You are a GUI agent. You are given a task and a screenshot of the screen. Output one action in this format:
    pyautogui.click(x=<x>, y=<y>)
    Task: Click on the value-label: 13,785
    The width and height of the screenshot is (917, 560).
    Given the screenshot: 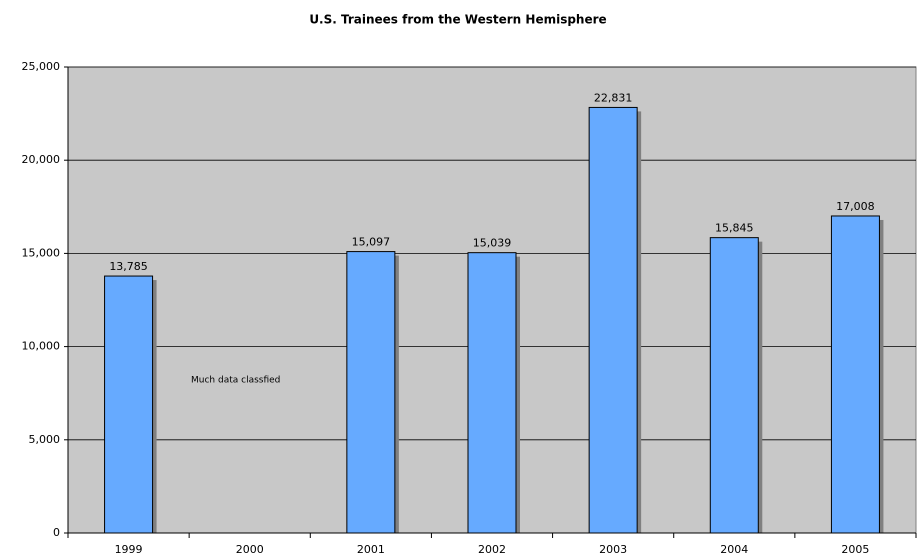 What is the action you would take?
    pyautogui.click(x=128, y=266)
    